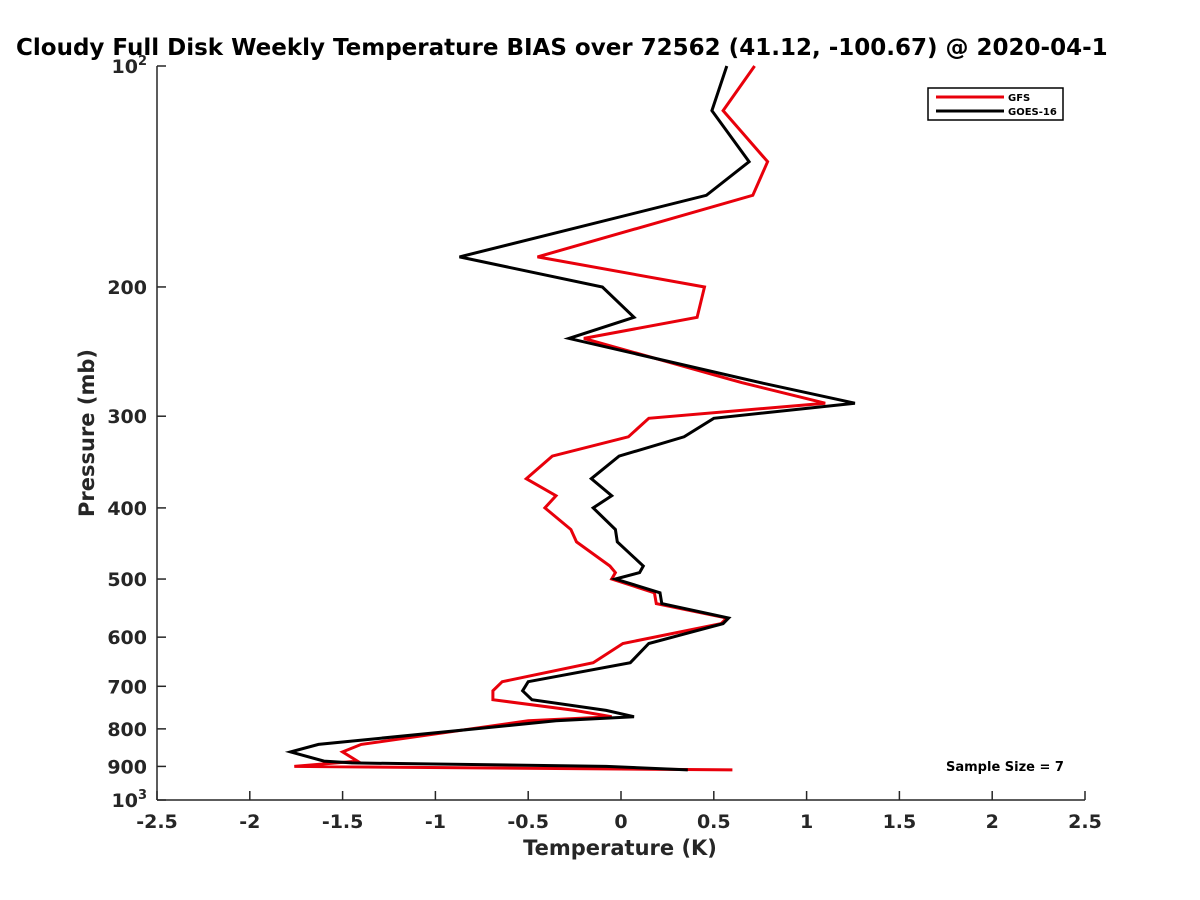 Image resolution: width=1200 pixels, height=900 pixels. Describe the element at coordinates (87, 433) in the screenshot. I see `y-axis-label: Pressure (mb)` at that location.